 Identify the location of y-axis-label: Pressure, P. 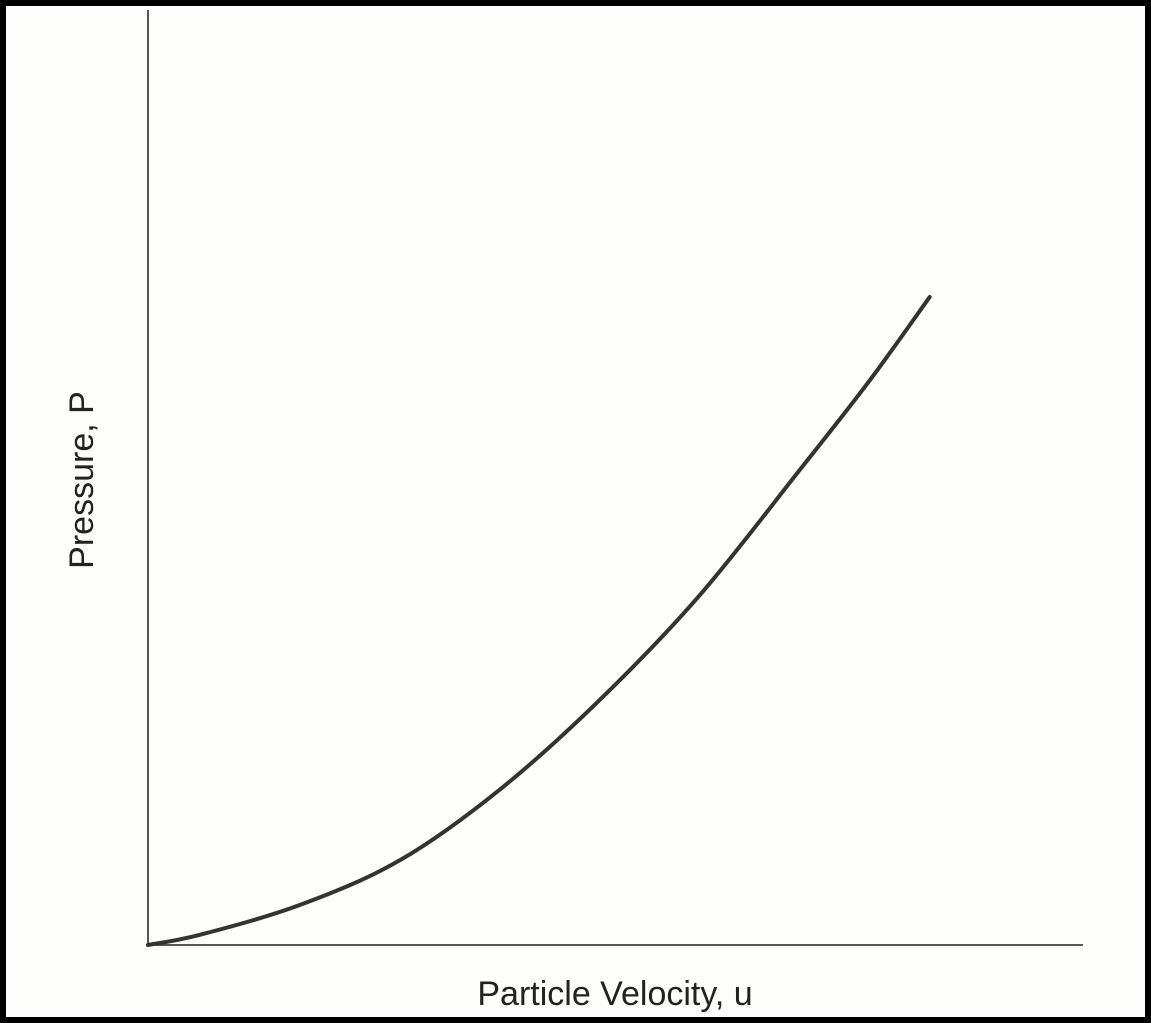
(82, 480).